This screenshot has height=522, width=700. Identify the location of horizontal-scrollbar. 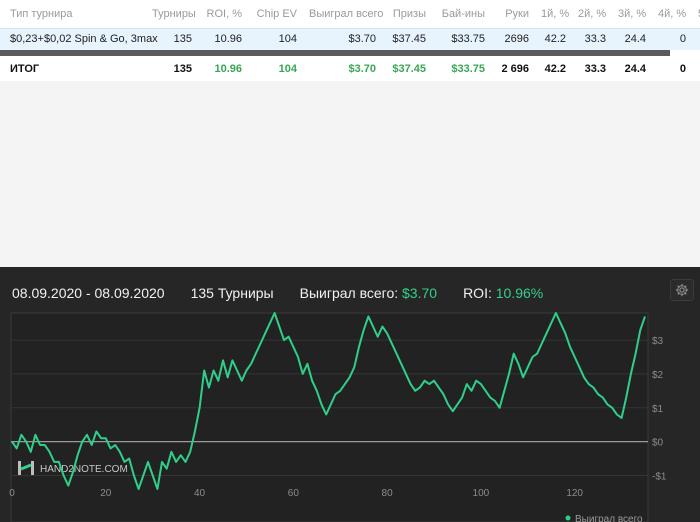
(335, 53).